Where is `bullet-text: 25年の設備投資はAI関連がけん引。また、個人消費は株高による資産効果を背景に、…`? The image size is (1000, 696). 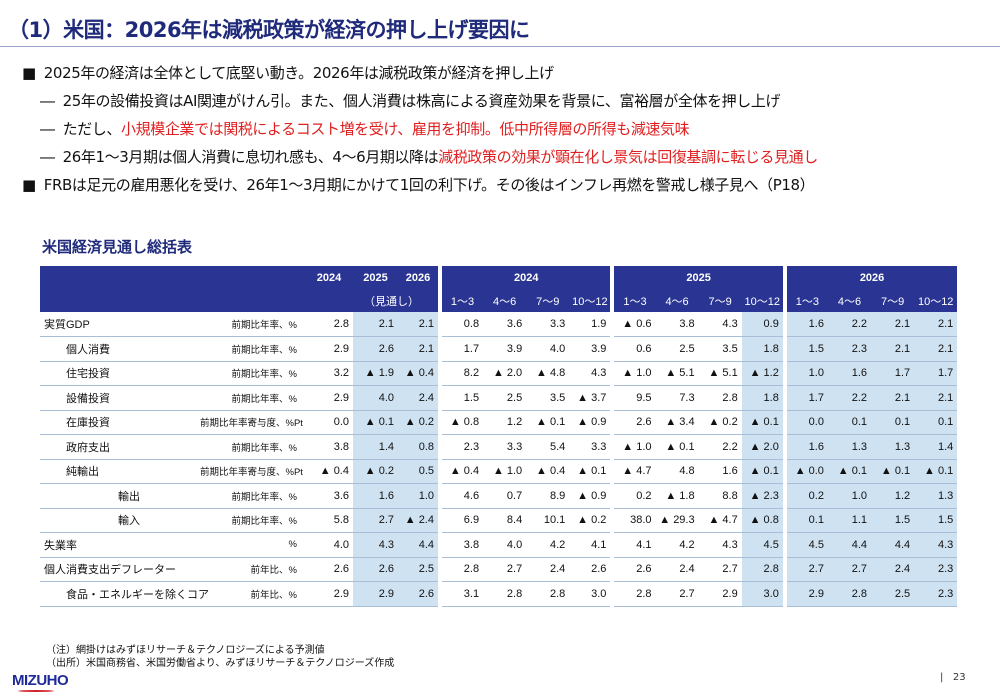 bullet-text: 25年の設備投資はAI関連がけん引。また、個人消費は株高による資産効果を背景に、… is located at coordinates (421, 101).